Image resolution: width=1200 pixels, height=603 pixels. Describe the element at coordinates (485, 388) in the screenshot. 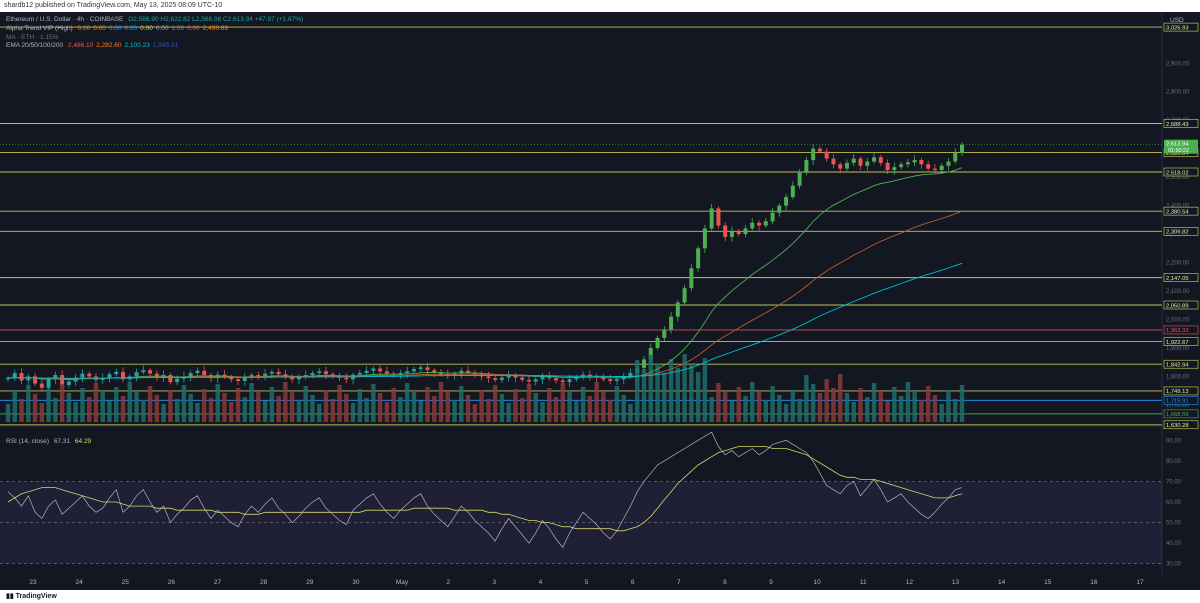

I see `volume-bars` at that location.